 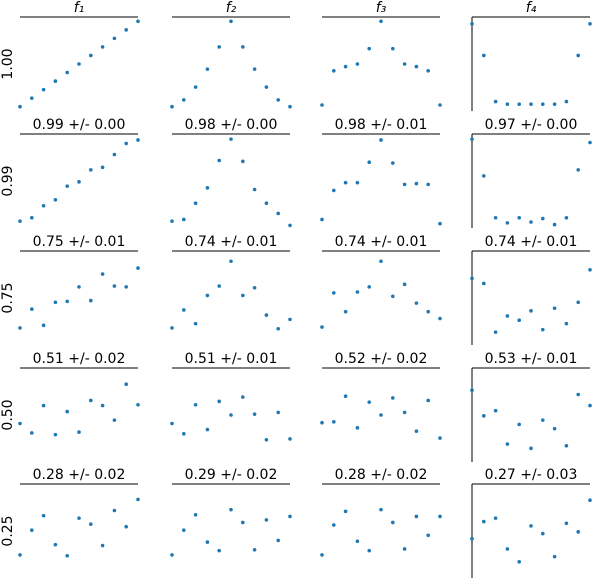 What do you see at coordinates (79, 242) in the screenshot?
I see `panel-title: 0.75 +/- 0.01` at bounding box center [79, 242].